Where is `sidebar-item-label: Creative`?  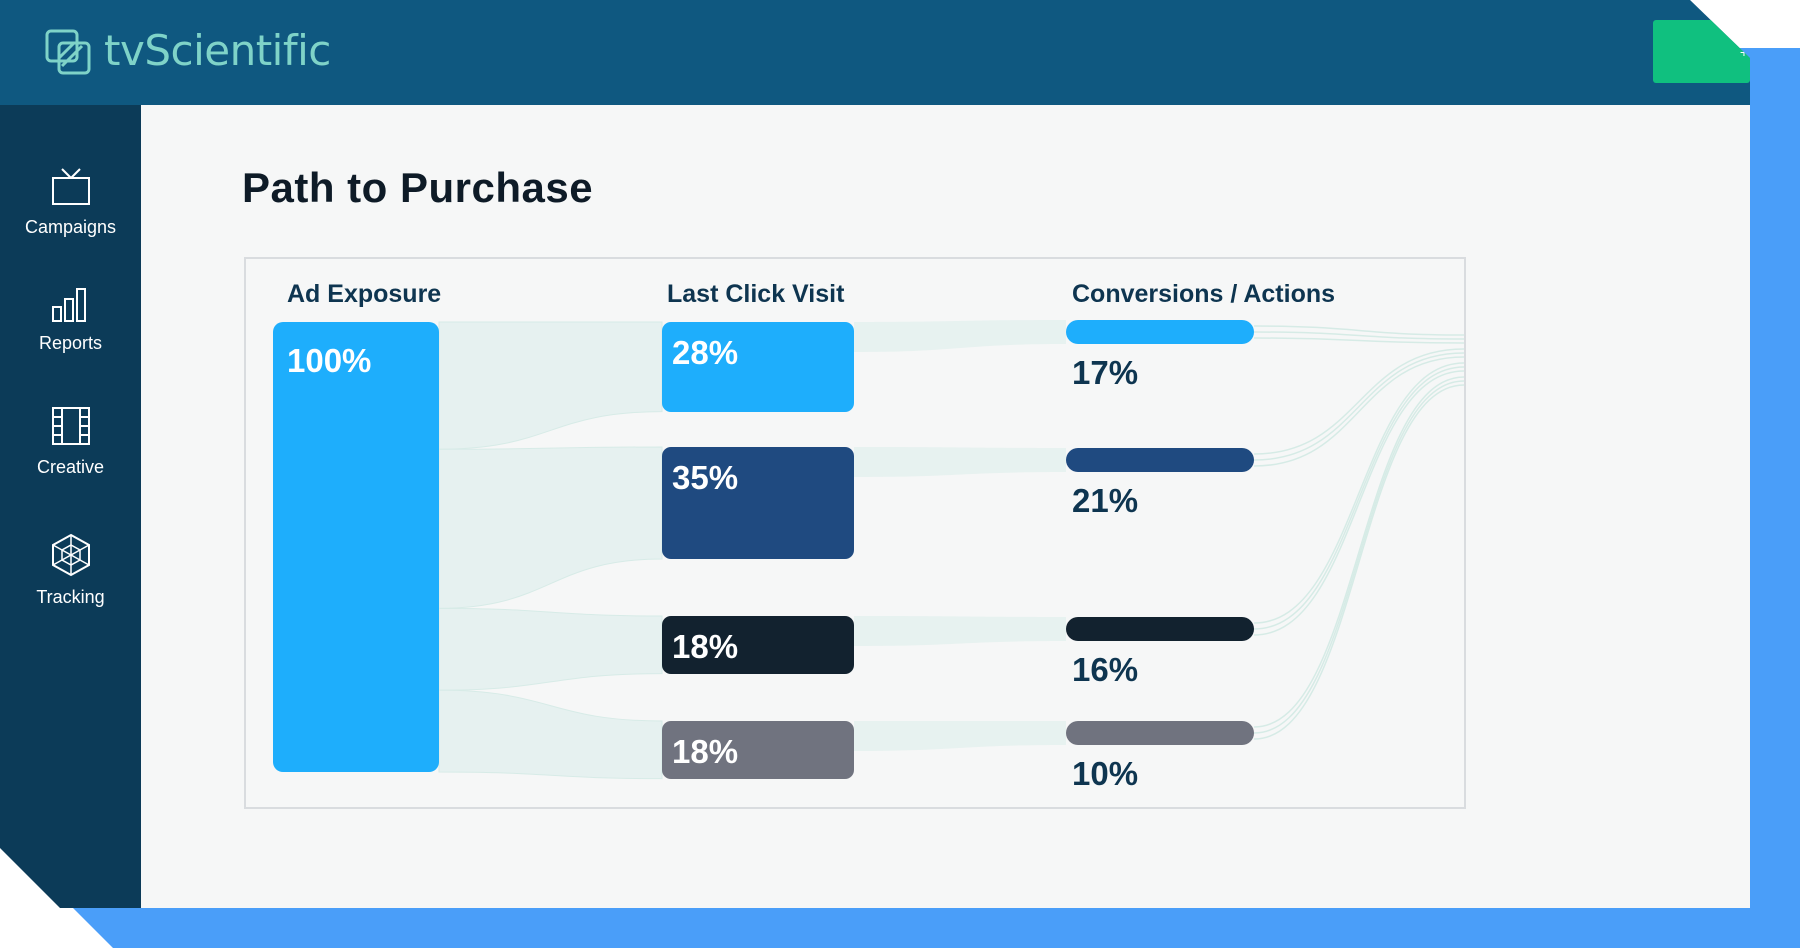
sidebar-item-label: Creative is located at coordinates (70, 467).